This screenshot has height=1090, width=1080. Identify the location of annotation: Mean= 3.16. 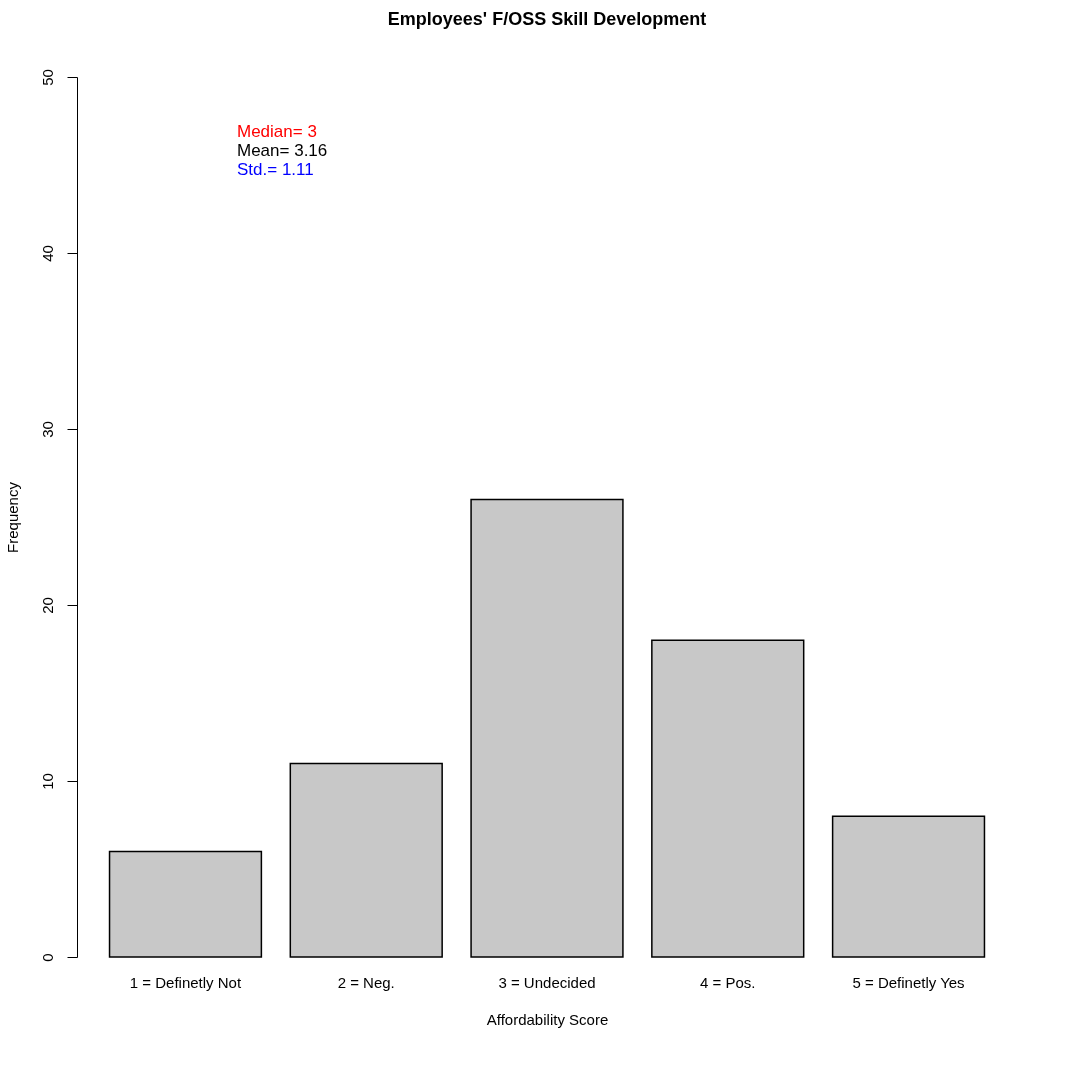
(282, 150).